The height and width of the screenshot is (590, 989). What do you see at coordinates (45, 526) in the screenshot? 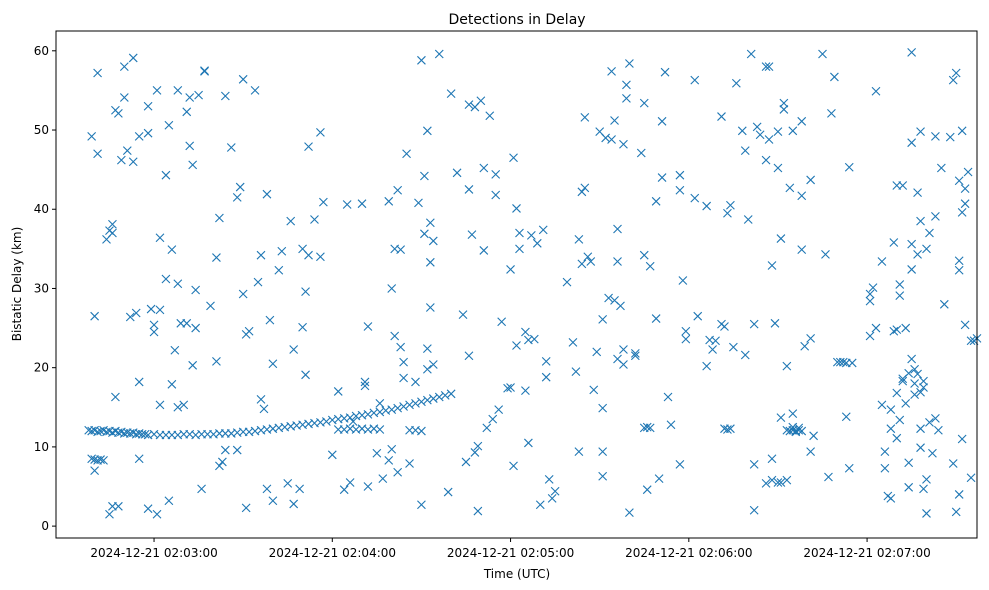
I see `y-tick-label: 0` at bounding box center [45, 526].